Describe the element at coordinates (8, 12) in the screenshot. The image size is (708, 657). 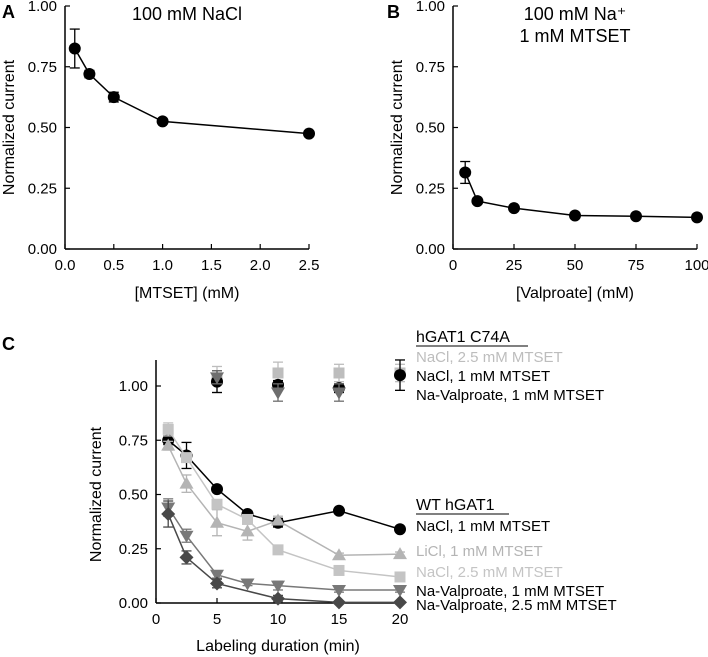
I see `panel-label: A` at that location.